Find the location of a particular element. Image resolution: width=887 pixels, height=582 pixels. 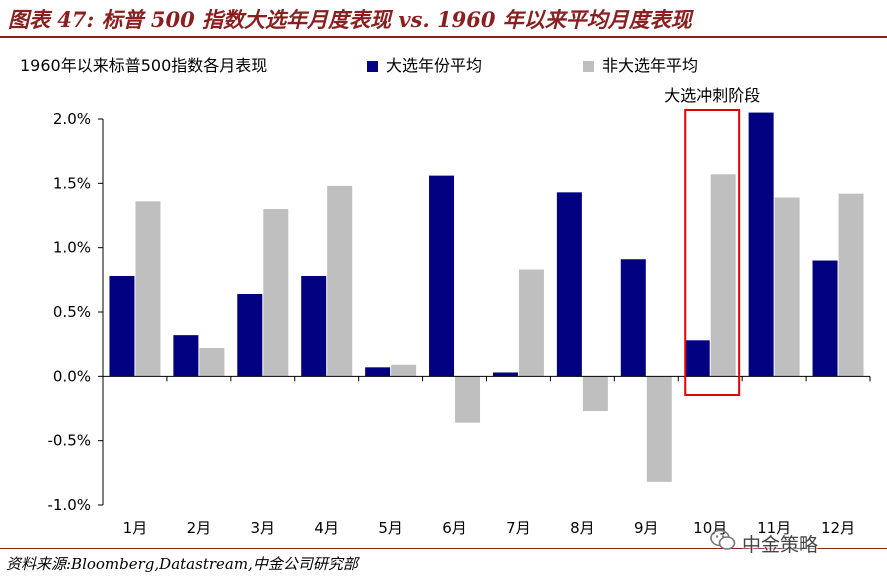

wechat-icon is located at coordinates (723, 539).